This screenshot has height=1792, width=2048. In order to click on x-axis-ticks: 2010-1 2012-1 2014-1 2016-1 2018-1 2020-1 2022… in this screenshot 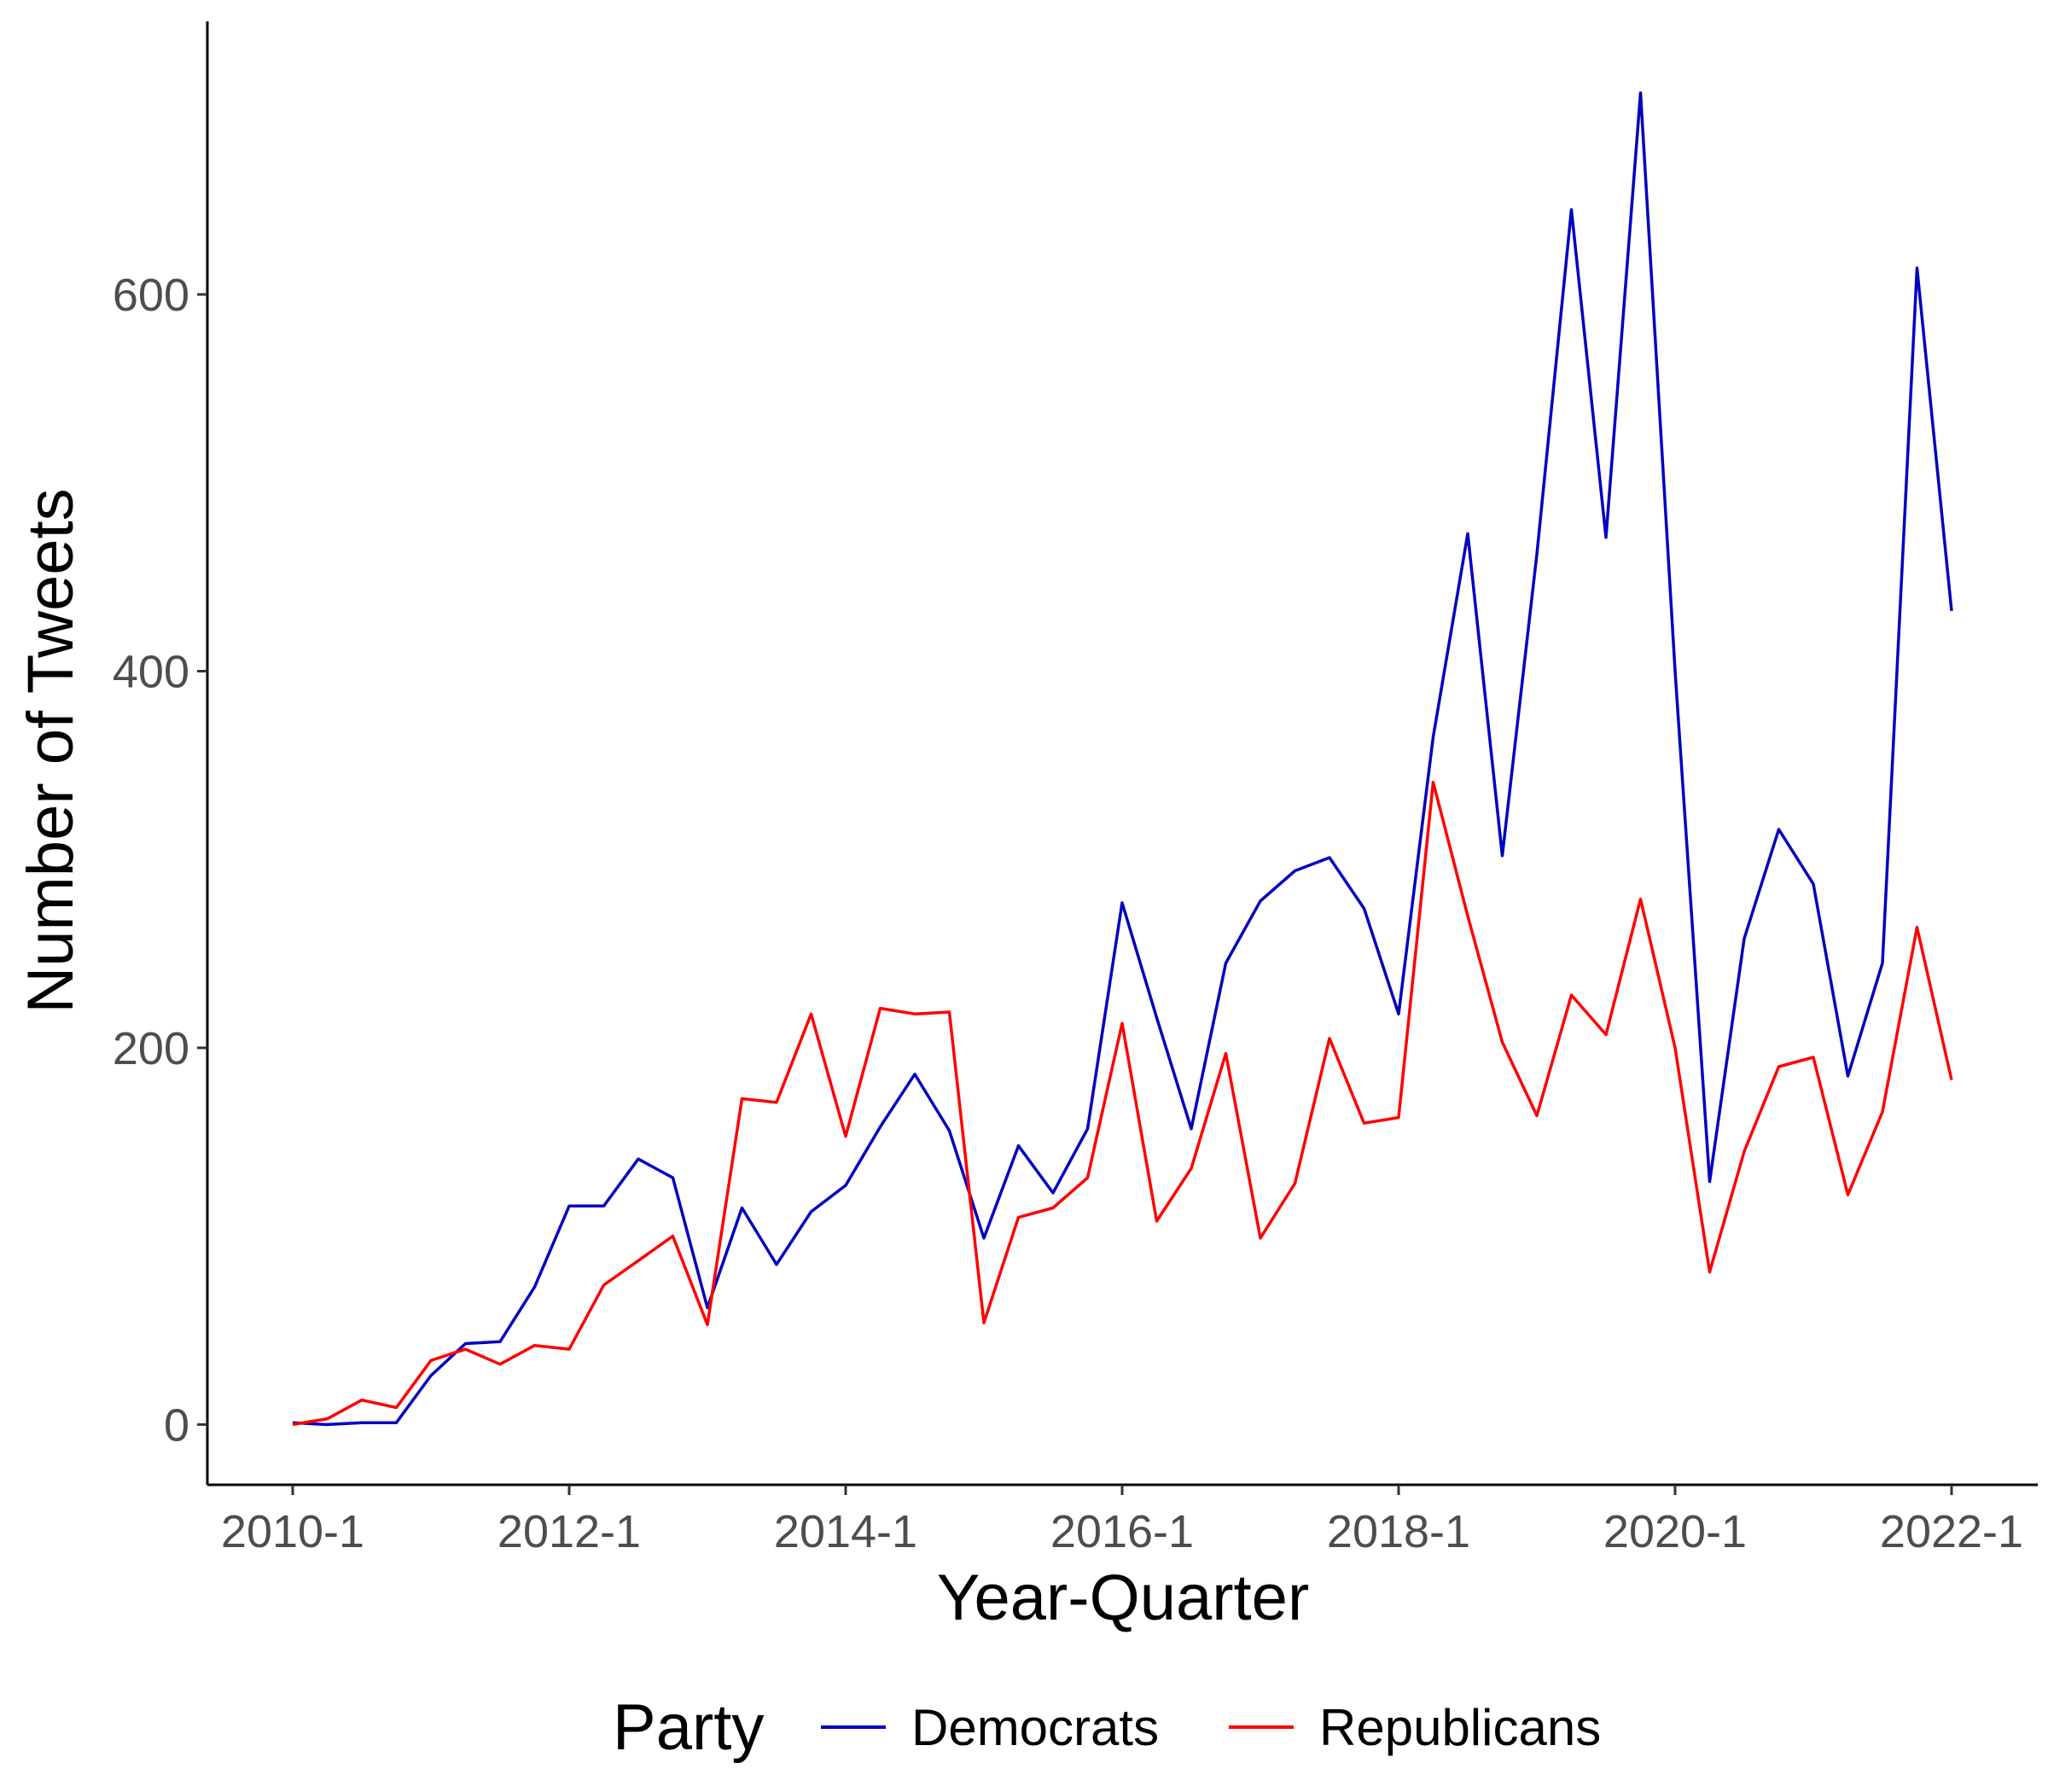, I will do `click(1122, 1521)`.